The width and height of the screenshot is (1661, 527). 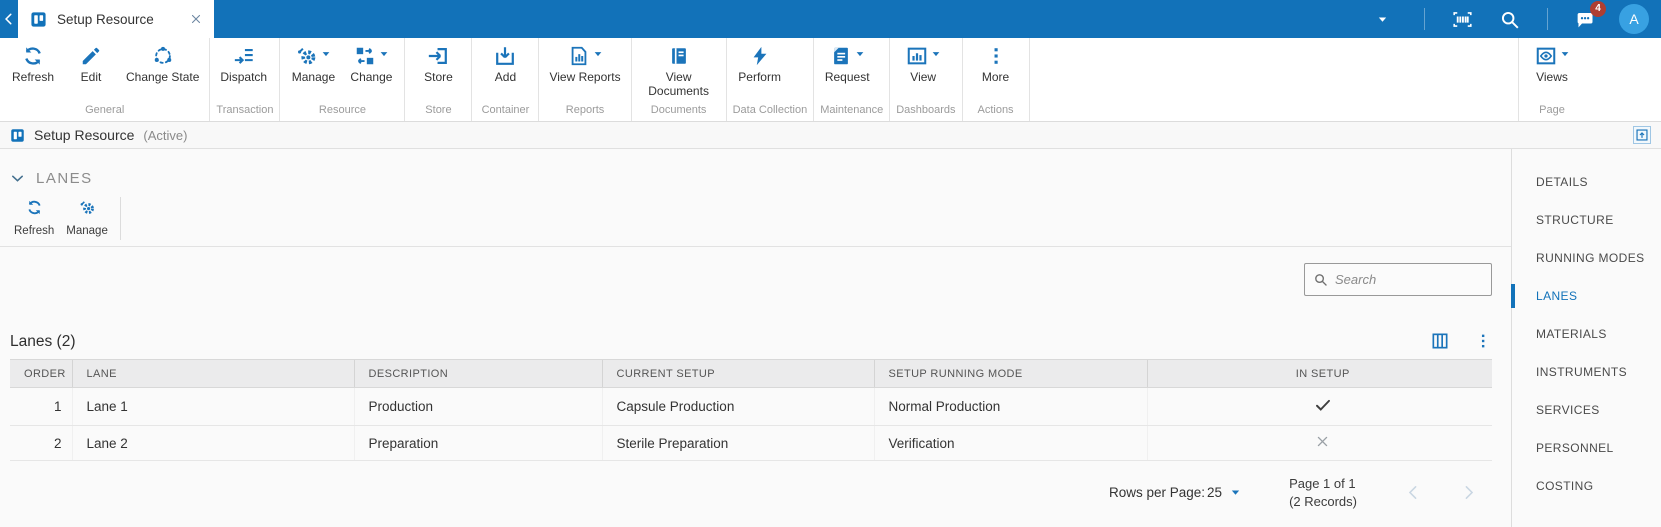 What do you see at coordinates (212, 443) in the screenshot?
I see `cell-lane: Lane 2` at bounding box center [212, 443].